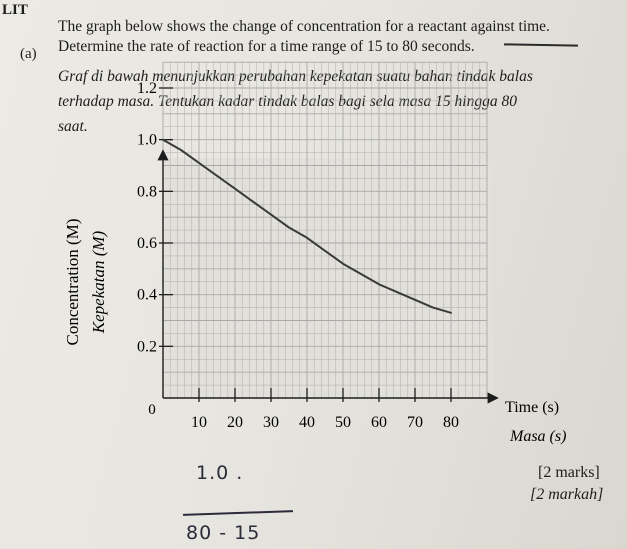 The height and width of the screenshot is (549, 627). I want to click on marks-english: [2 marks], so click(569, 472).